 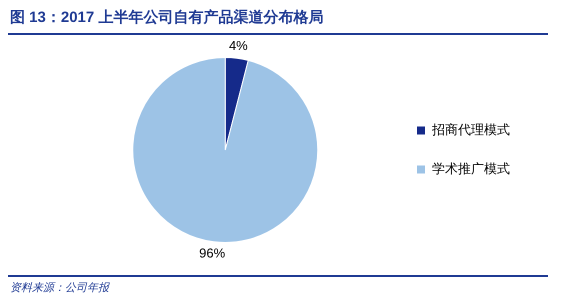 What do you see at coordinates (238, 45) in the screenshot?
I see `data-label: 4%` at bounding box center [238, 45].